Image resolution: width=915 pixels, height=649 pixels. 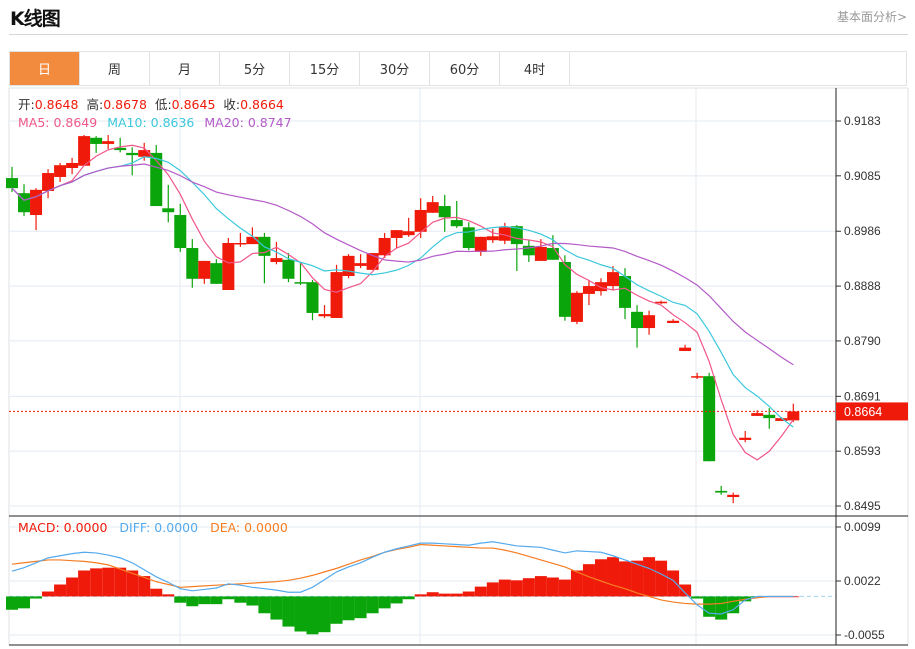 I want to click on close-label: 收:, so click(x=231, y=104).